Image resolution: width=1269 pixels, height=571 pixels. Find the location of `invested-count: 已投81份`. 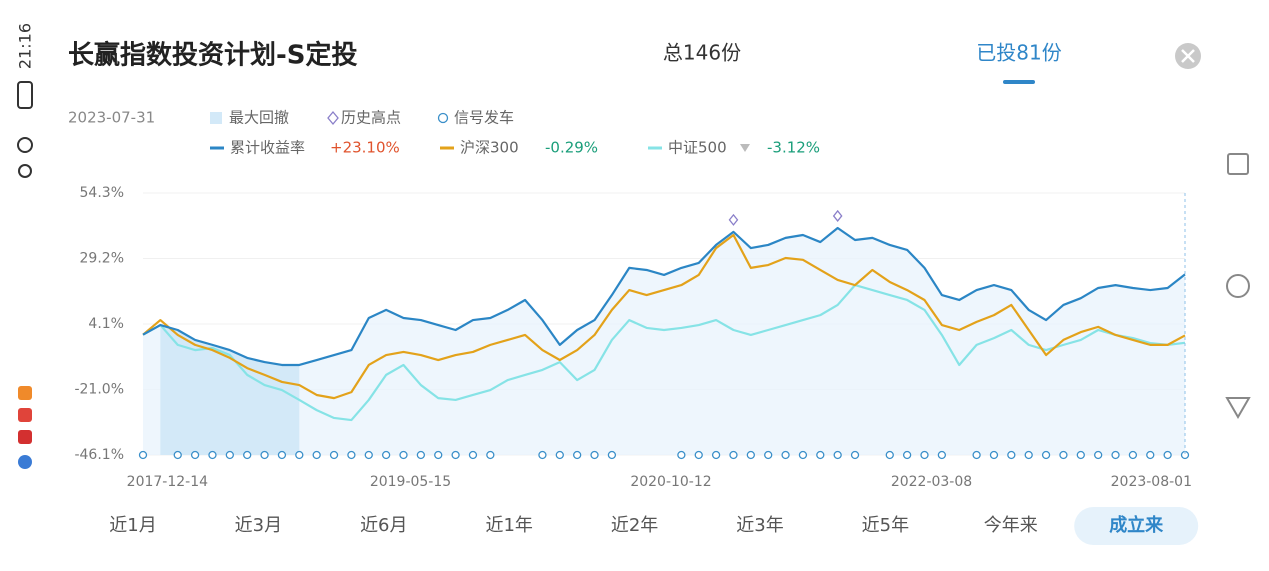

invested-count: 已投81份 is located at coordinates (1018, 53).